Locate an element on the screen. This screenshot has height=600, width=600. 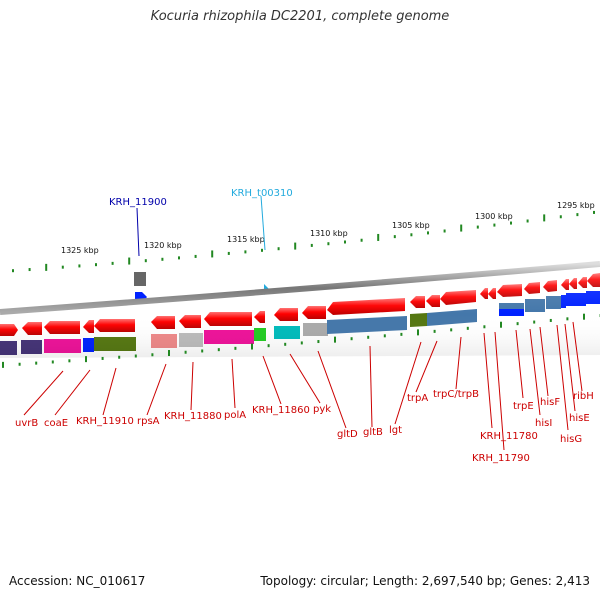
ruler-label-1310: 1310 kbp is located at coordinates (329, 233).